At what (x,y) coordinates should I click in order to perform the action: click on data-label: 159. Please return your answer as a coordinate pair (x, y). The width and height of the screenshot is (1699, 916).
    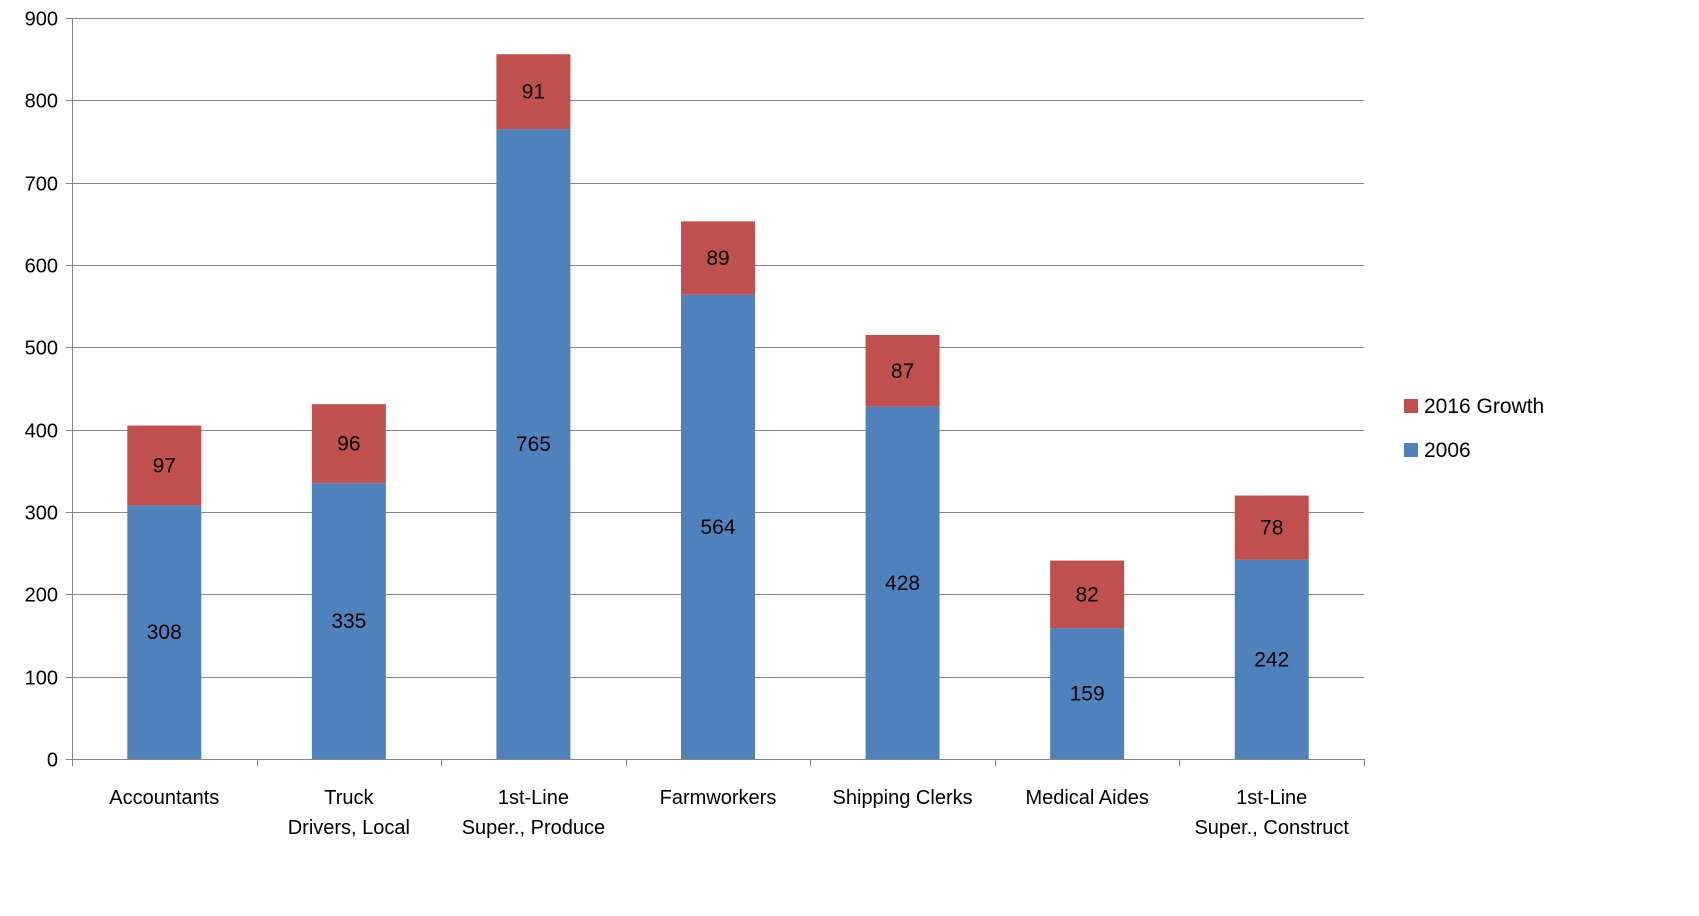
    Looking at the image, I should click on (1087, 694).